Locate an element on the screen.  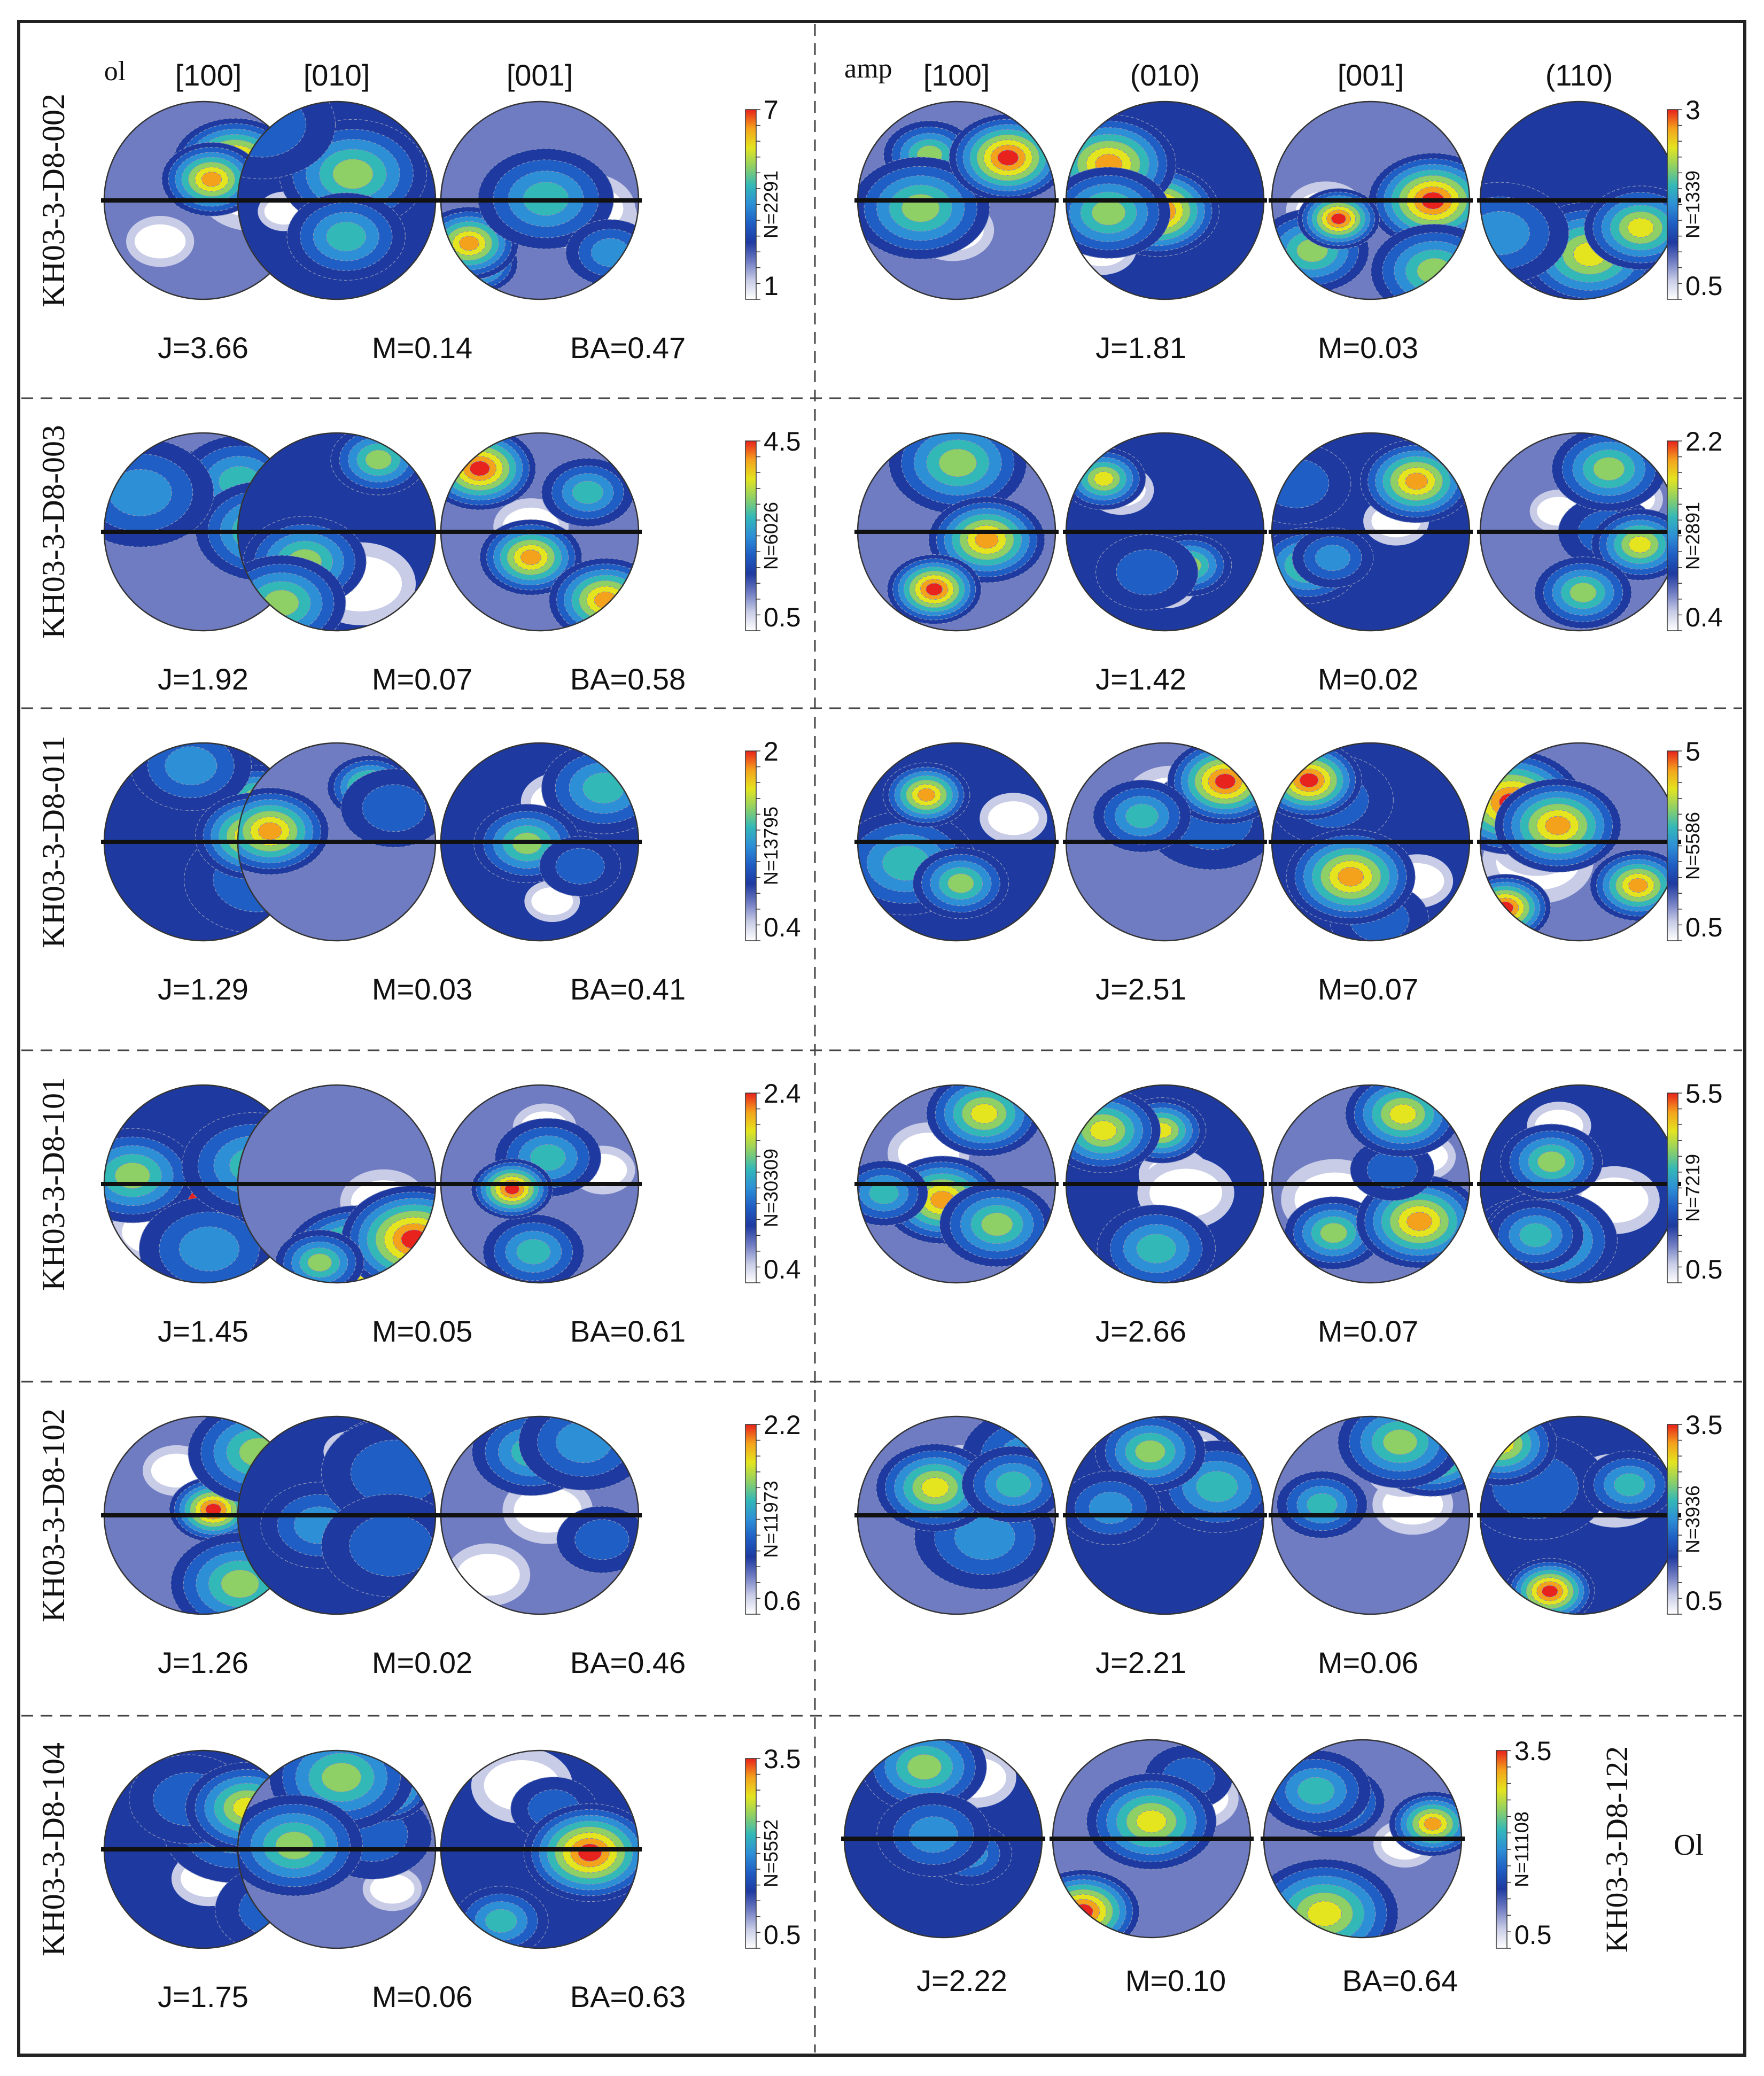
column-header-ol: [001] is located at coordinates (540, 75).